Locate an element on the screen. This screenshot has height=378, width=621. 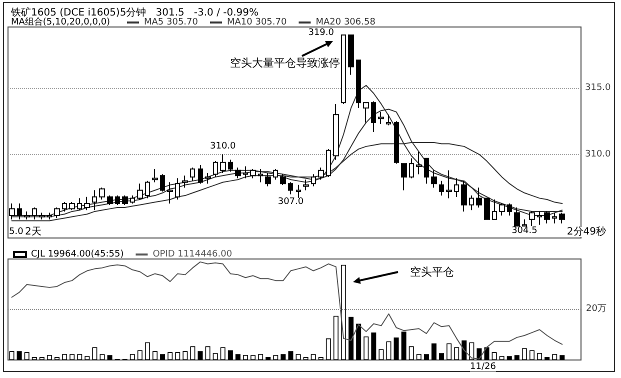
annotation: 2天 is located at coordinates (33, 232).